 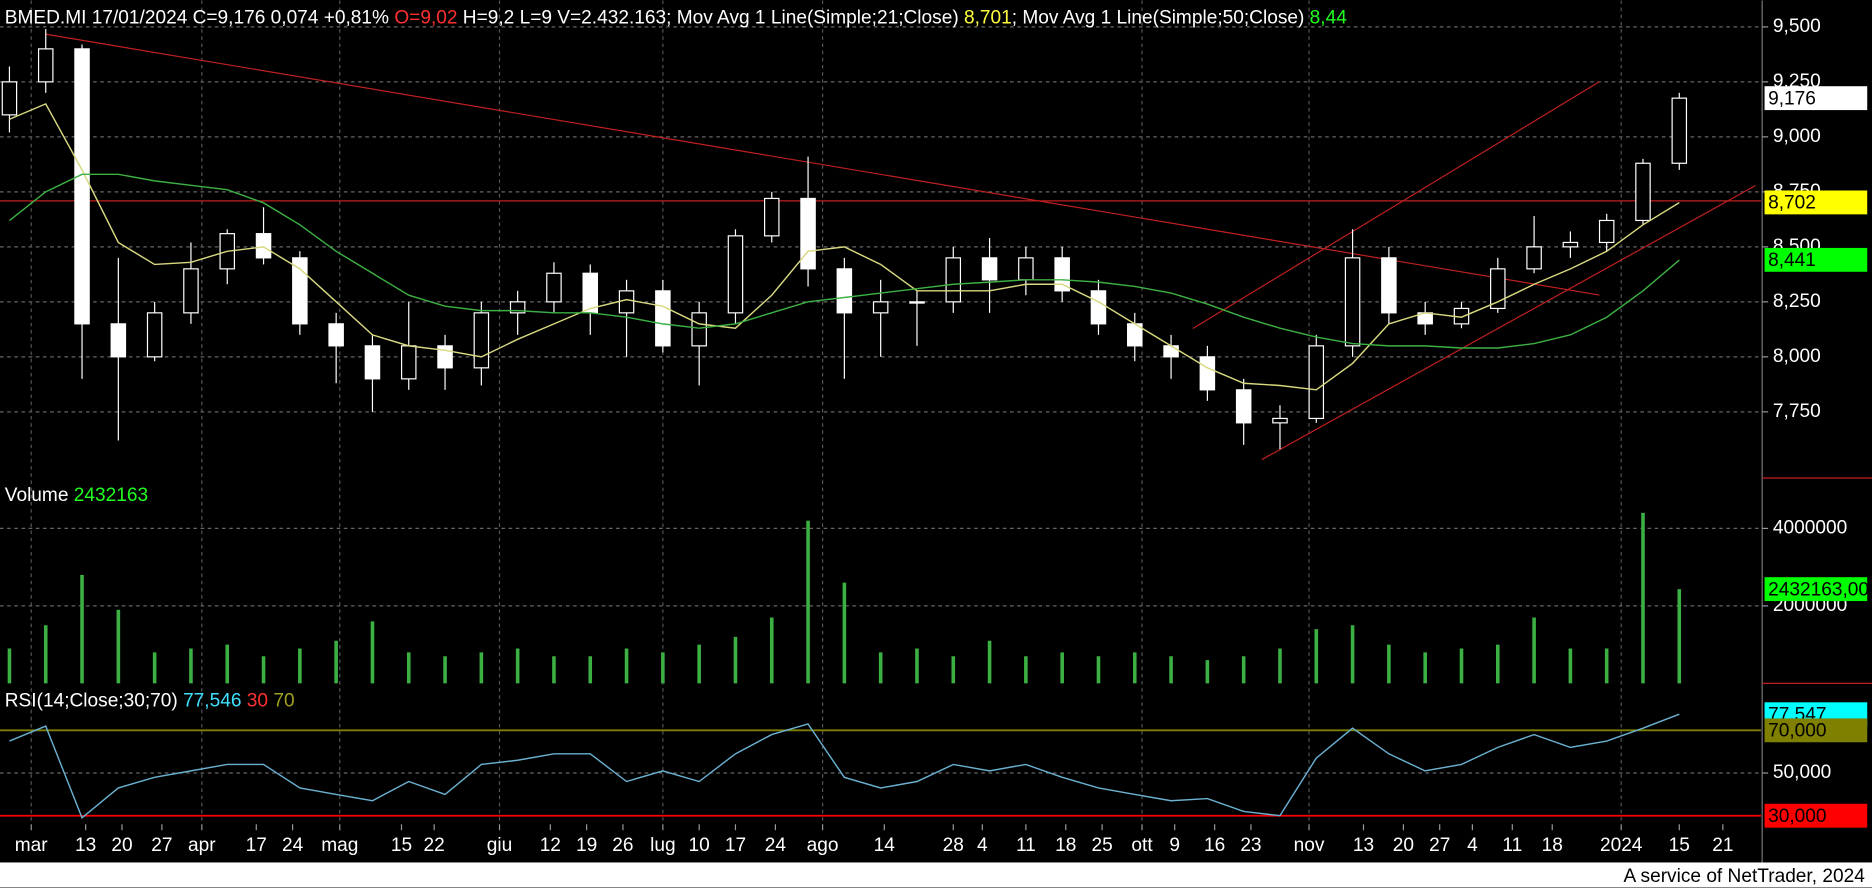 I want to click on y-tick-label: 9,000, so click(x=1797, y=136).